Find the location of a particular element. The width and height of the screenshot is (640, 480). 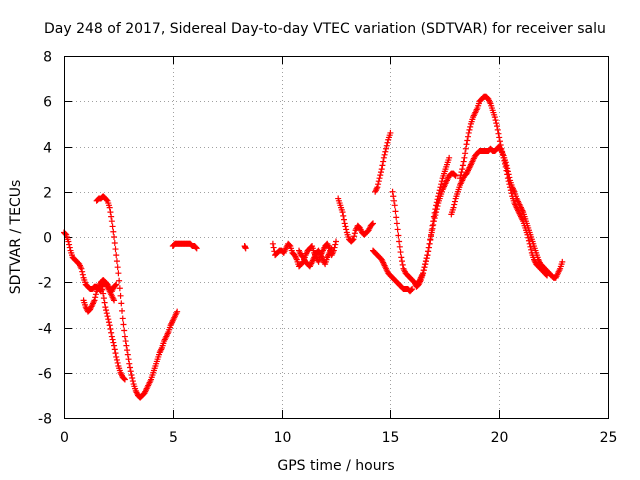

y-axis-label: SDTVAR / TECUs is located at coordinates (16, 237).